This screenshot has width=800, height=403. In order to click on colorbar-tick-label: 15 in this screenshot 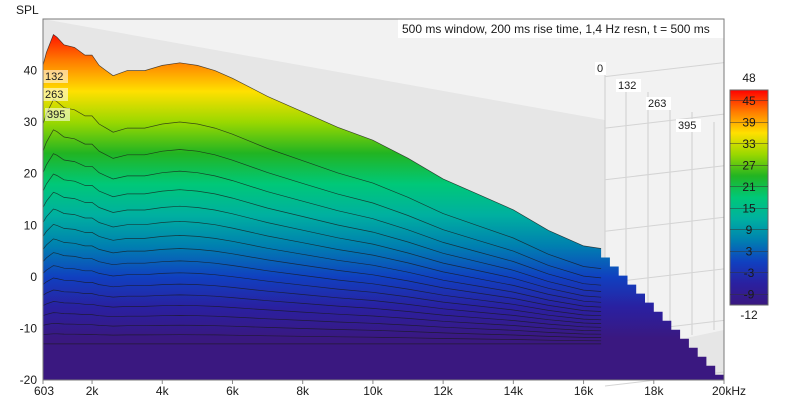, I will do `click(749, 208)`.